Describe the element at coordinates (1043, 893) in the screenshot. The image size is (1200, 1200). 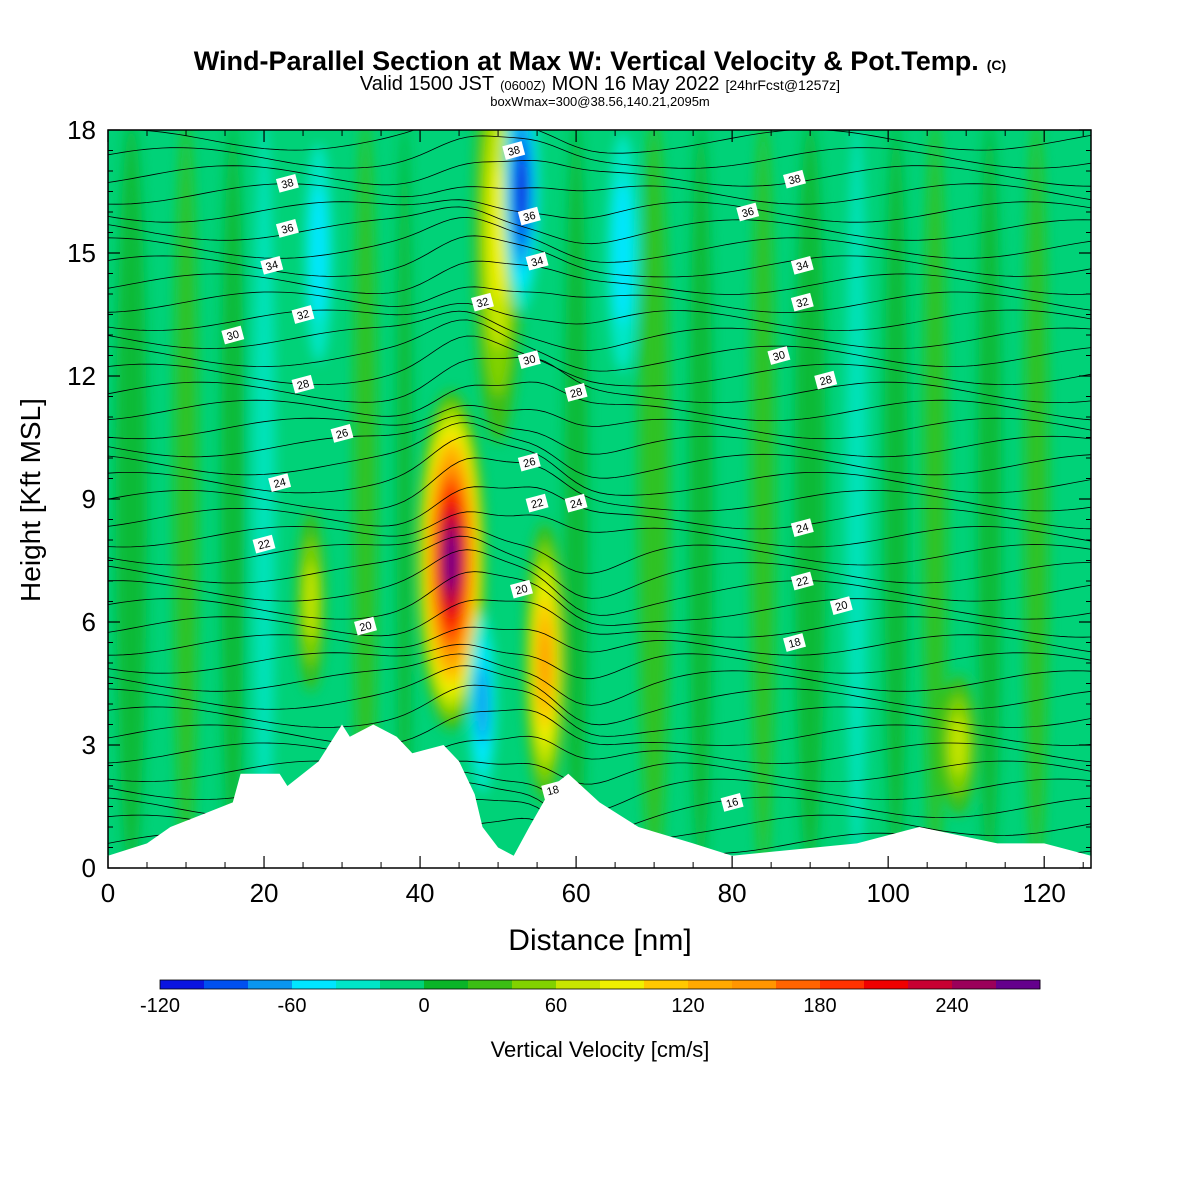
I see `x-tick-label: 120` at that location.